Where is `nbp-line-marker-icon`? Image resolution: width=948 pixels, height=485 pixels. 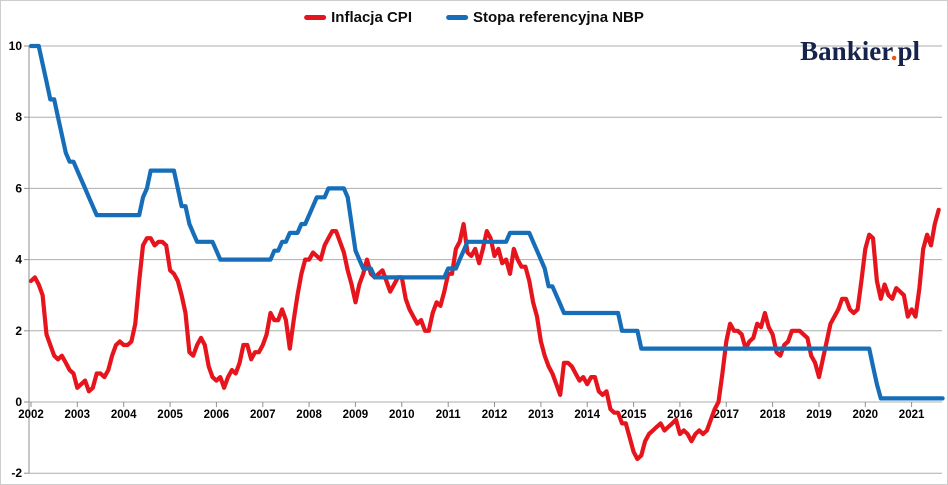
nbp-line-marker-icon is located at coordinates (456, 17).